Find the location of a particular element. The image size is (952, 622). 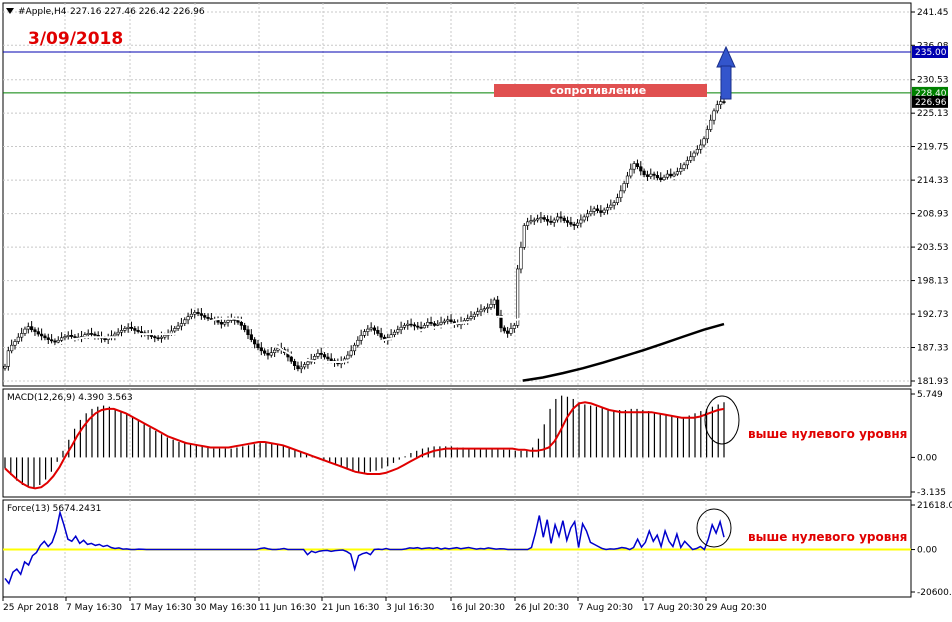

time-tick-label: 3 Jul 16:30 is located at coordinates (410, 608).